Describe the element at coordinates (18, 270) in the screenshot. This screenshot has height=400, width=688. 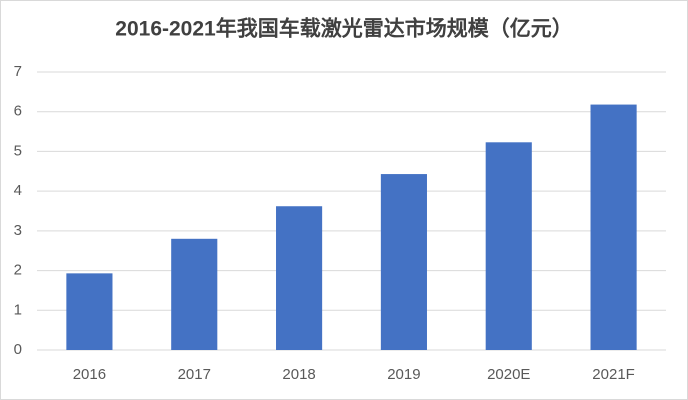
I see `y-tick-label: 2` at that location.